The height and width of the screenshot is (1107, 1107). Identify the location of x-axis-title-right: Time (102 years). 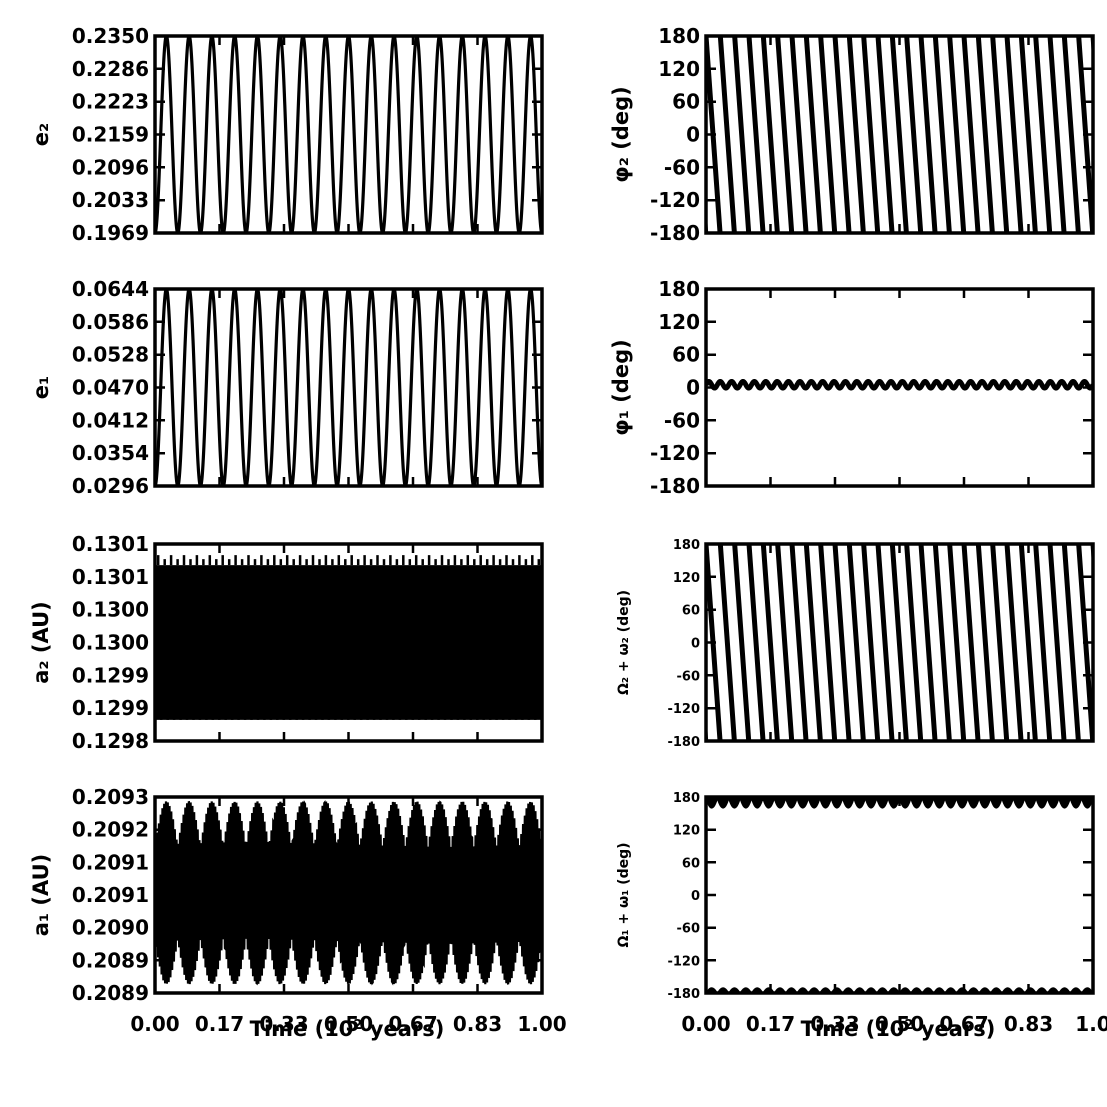
(898, 1029).